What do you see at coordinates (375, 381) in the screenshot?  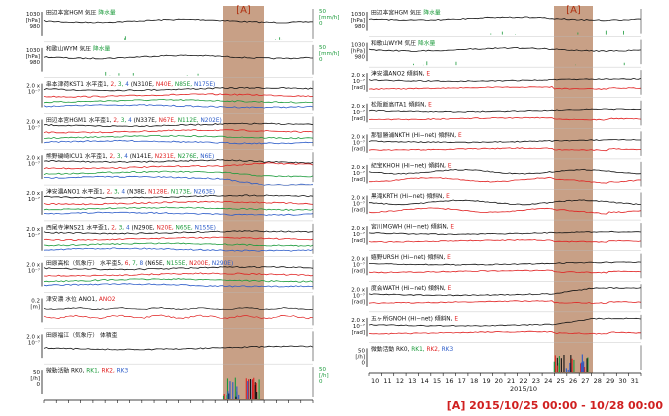 I see `x-tick-label-10: 10` at bounding box center [375, 381].